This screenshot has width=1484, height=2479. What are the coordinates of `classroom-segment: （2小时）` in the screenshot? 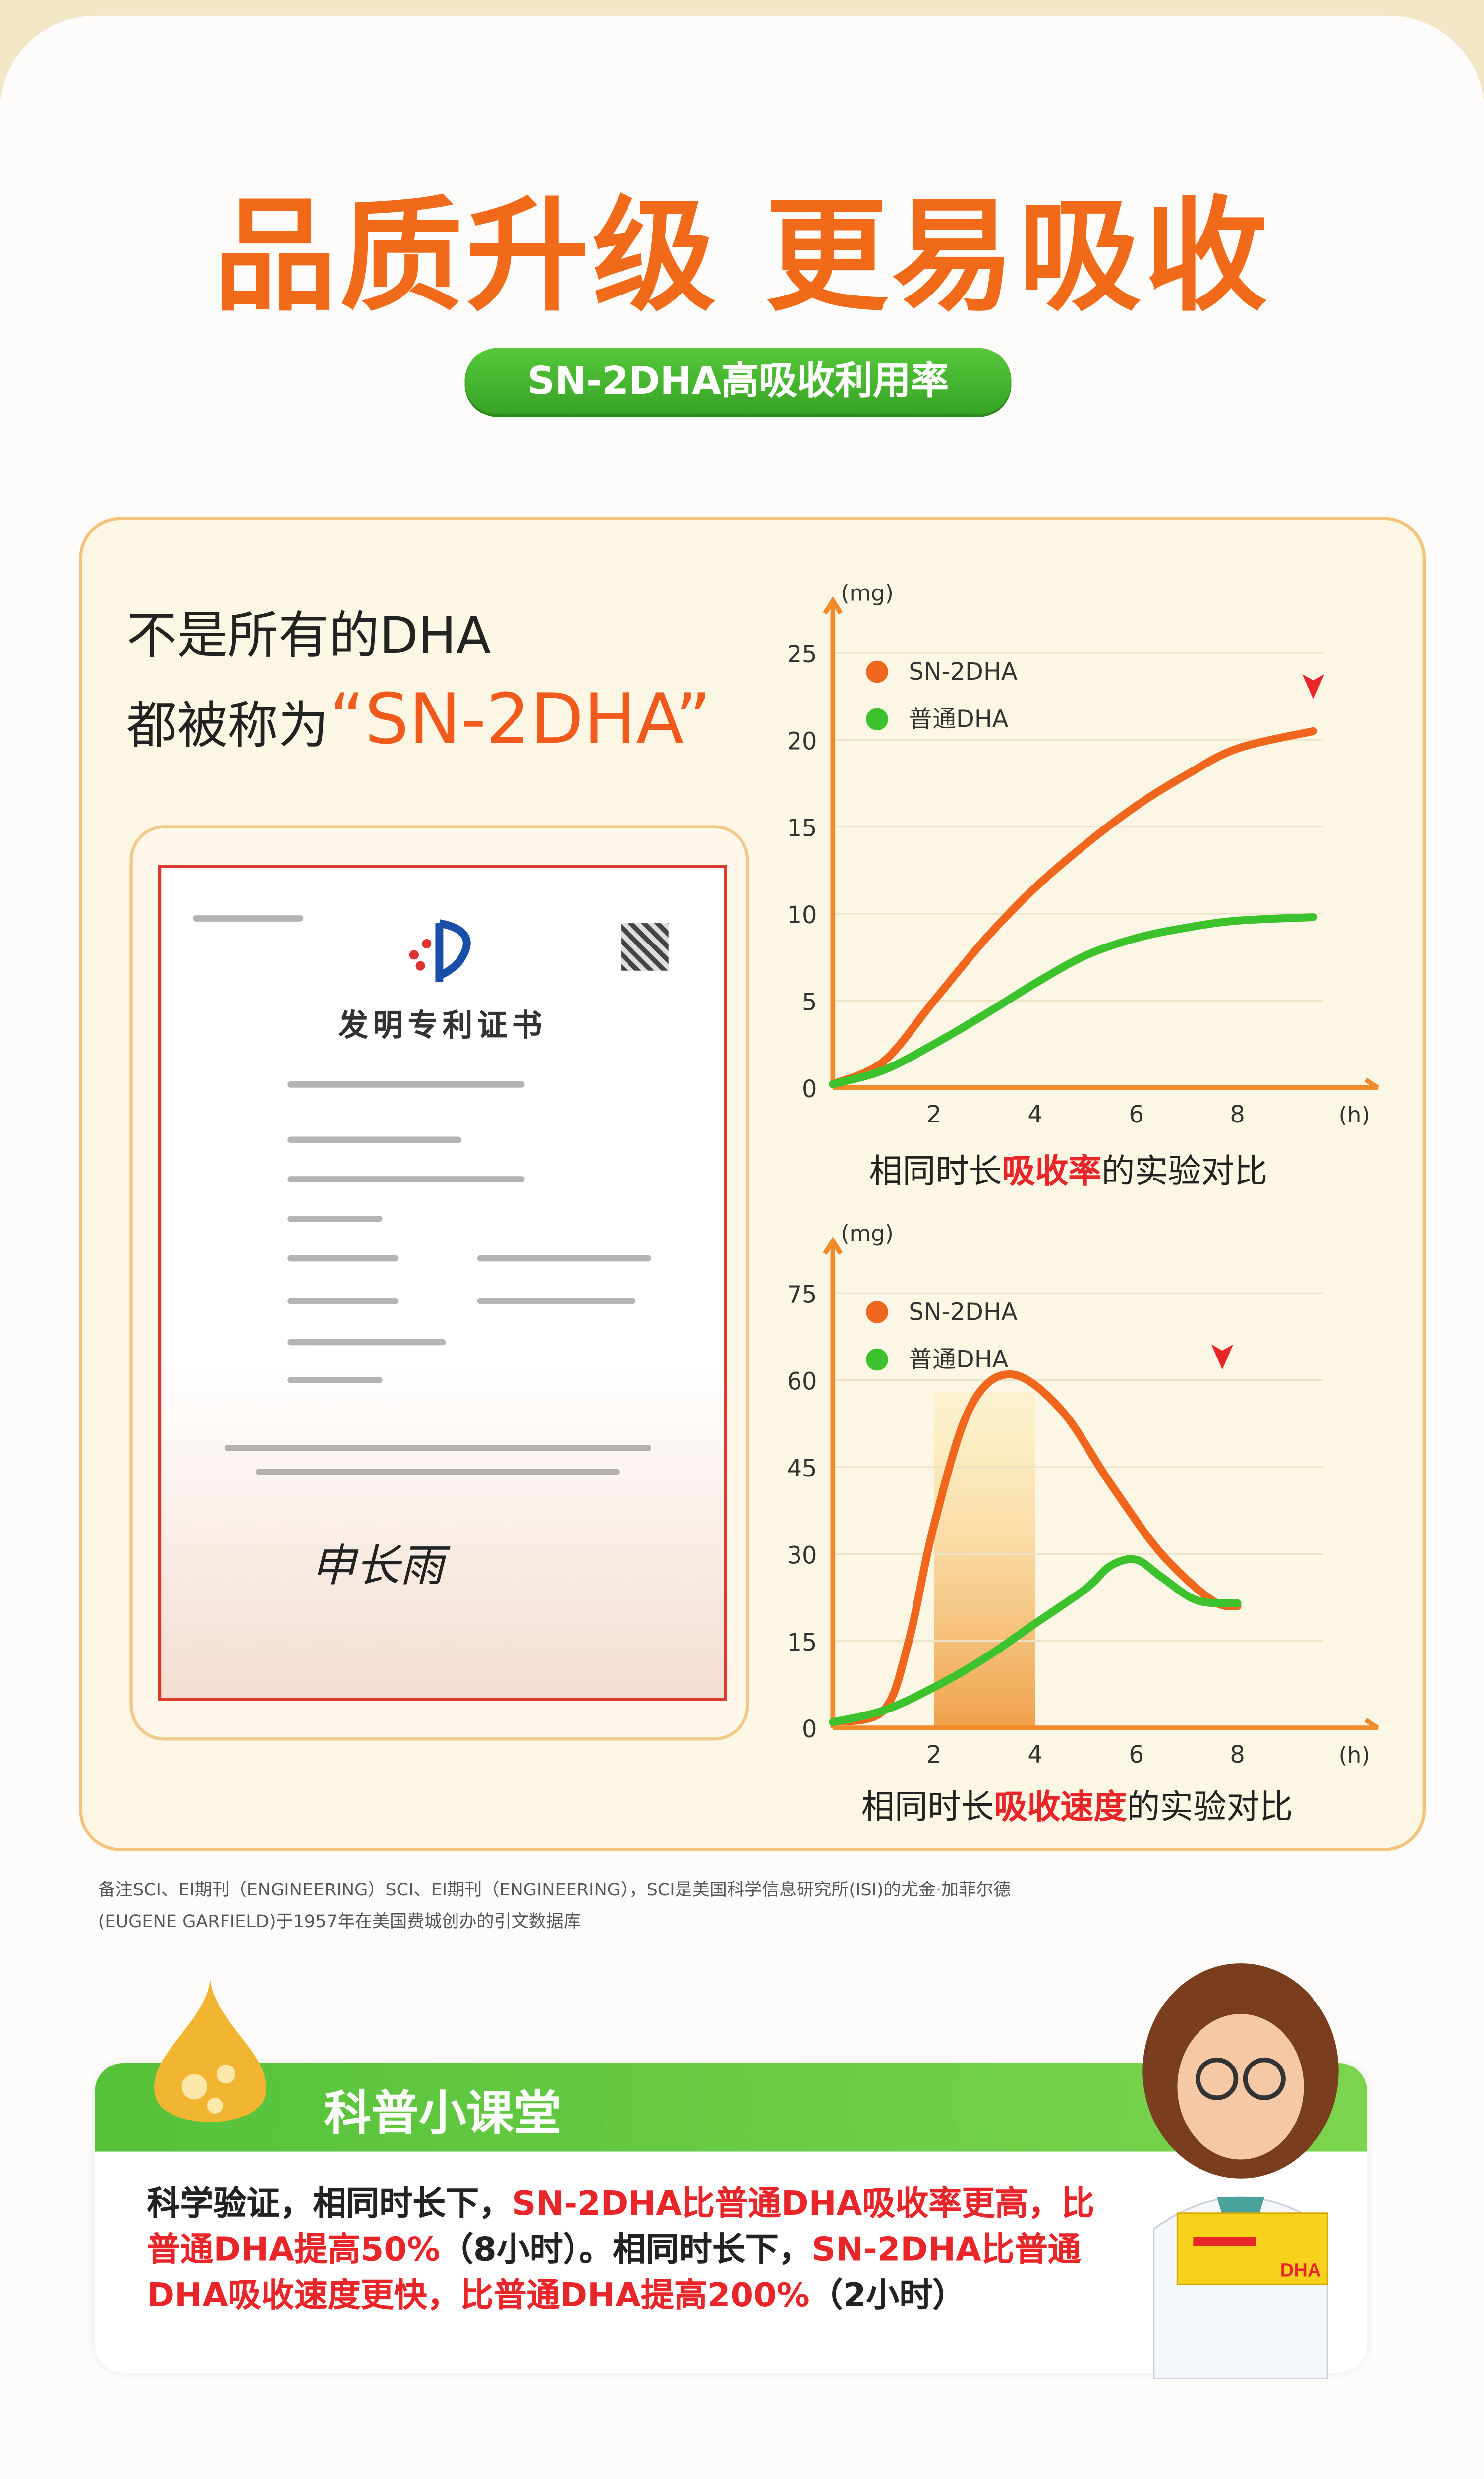 It's located at (887, 2295).